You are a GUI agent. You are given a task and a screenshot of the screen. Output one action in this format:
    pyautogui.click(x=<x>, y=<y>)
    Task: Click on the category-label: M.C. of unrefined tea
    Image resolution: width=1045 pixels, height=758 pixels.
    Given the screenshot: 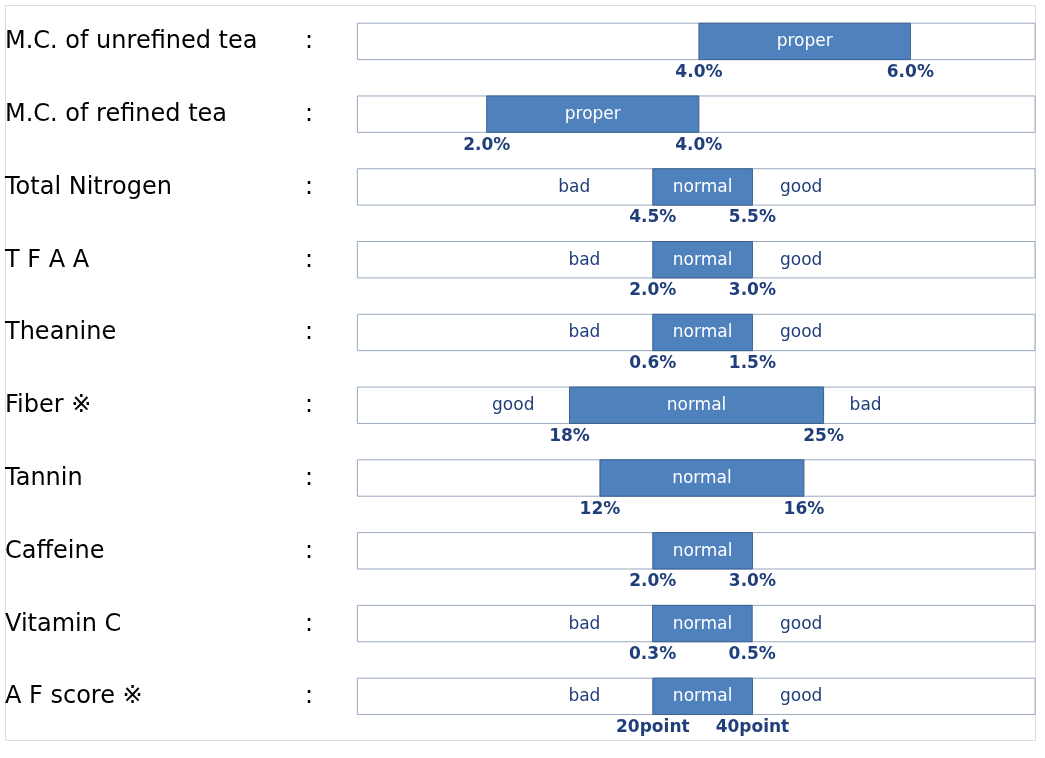 What is the action you would take?
    pyautogui.click(x=131, y=40)
    